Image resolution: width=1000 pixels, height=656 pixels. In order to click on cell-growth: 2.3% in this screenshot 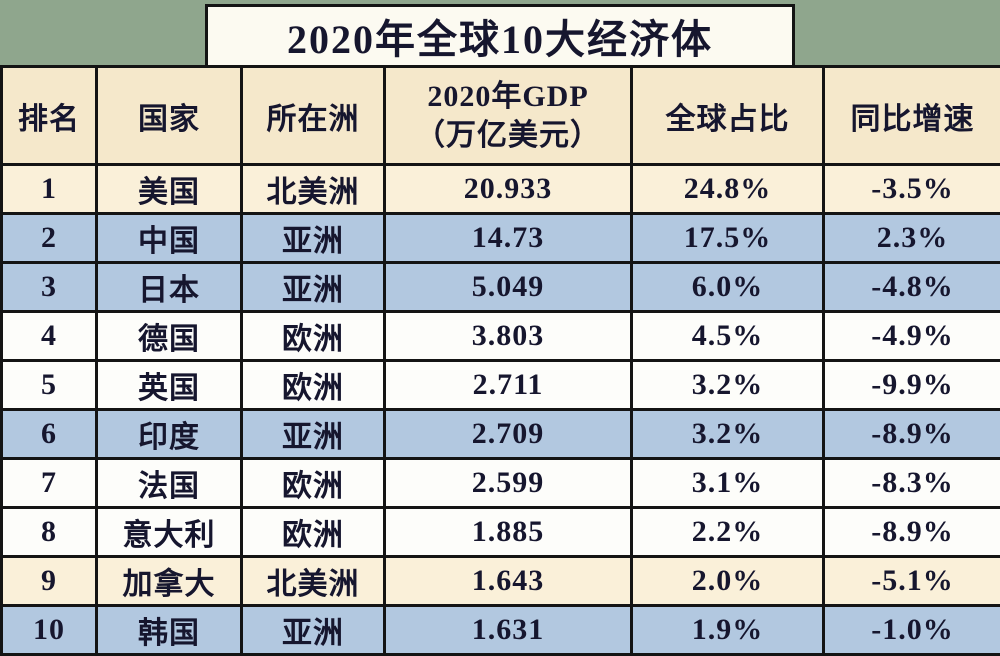, I will do `click(911, 238)`.